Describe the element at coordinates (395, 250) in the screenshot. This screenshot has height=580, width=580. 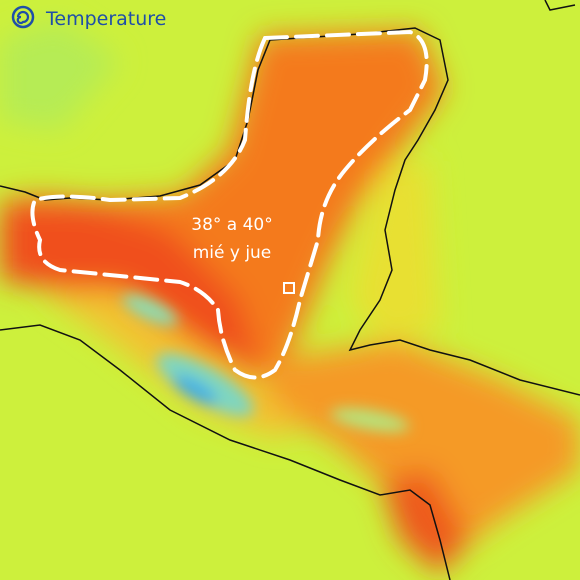
I see `warm-east` at that location.